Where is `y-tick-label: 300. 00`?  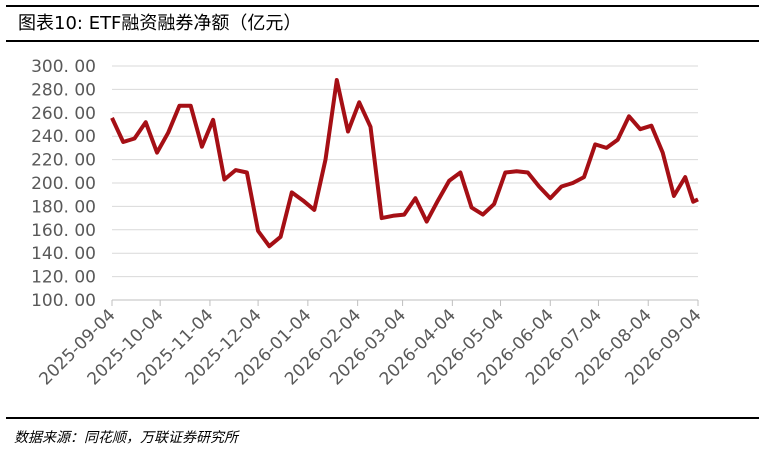 y-tick-label: 300. 00 is located at coordinates (63, 67).